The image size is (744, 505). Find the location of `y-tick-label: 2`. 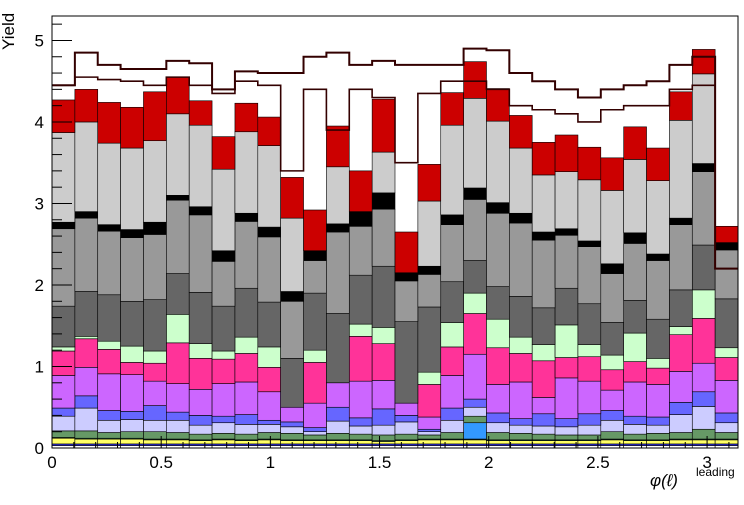

y-tick-label: 2 is located at coordinates (39, 285).